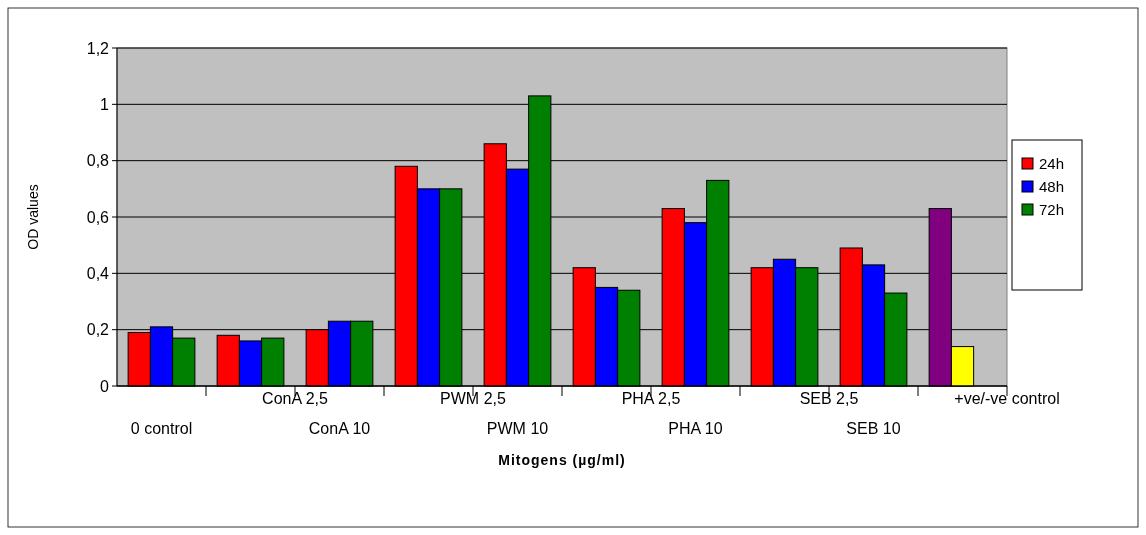 The width and height of the screenshot is (1146, 535). Describe the element at coordinates (562, 460) in the screenshot. I see `x-axis-title: Mitogens (µg/ml)` at that location.